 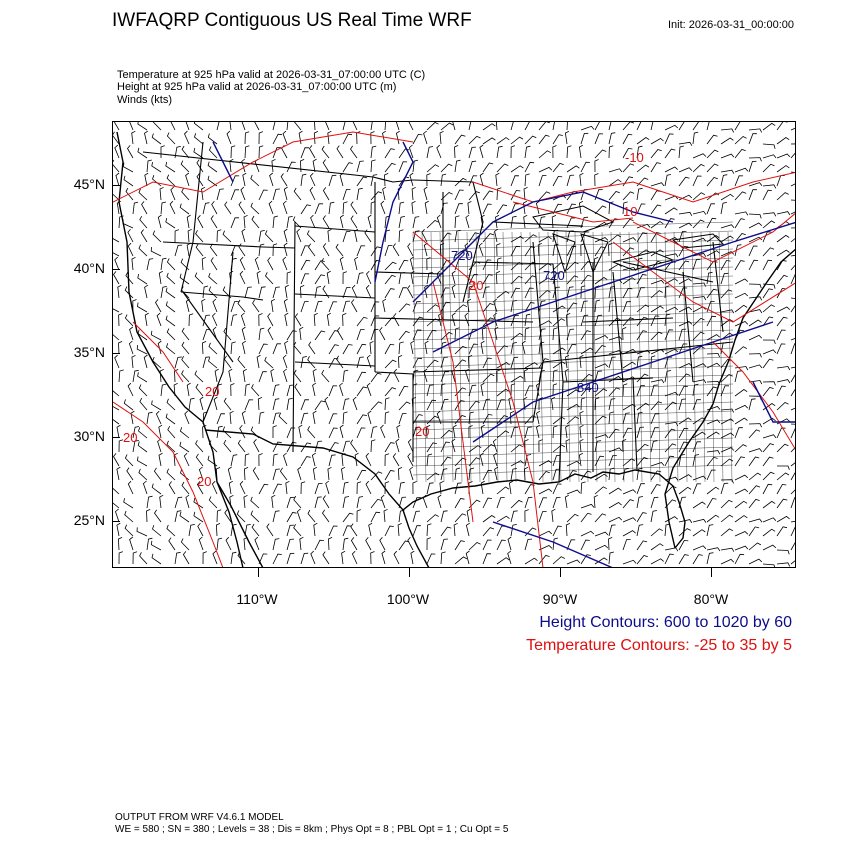 I want to click on gulf-coastline, so click(x=544, y=509).